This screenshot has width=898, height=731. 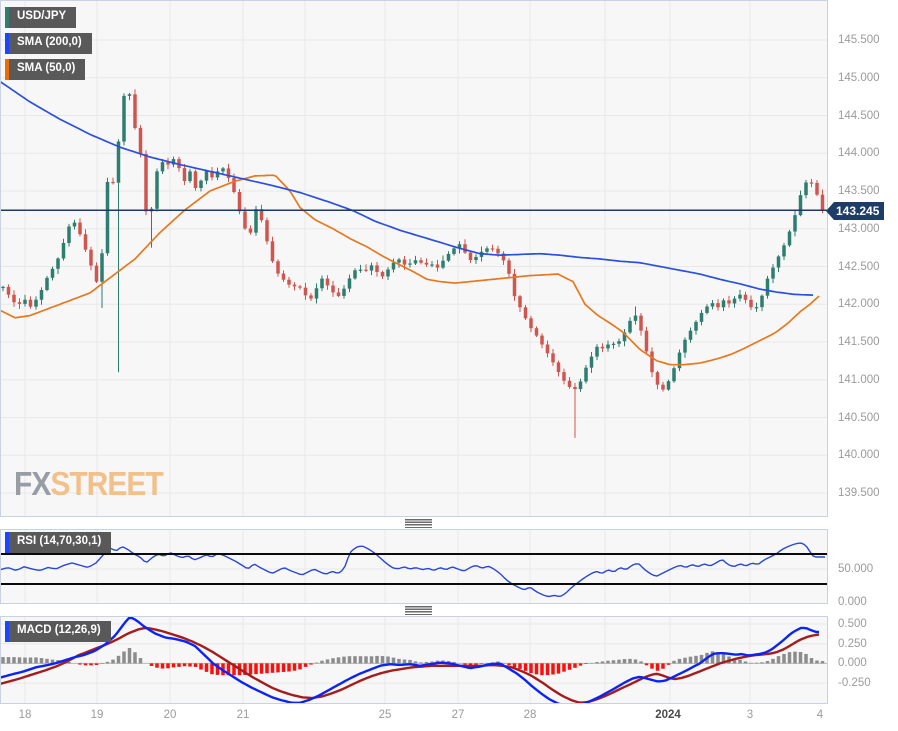 I want to click on legend-rsi: RSI (14,70,30,1), so click(x=58, y=542).